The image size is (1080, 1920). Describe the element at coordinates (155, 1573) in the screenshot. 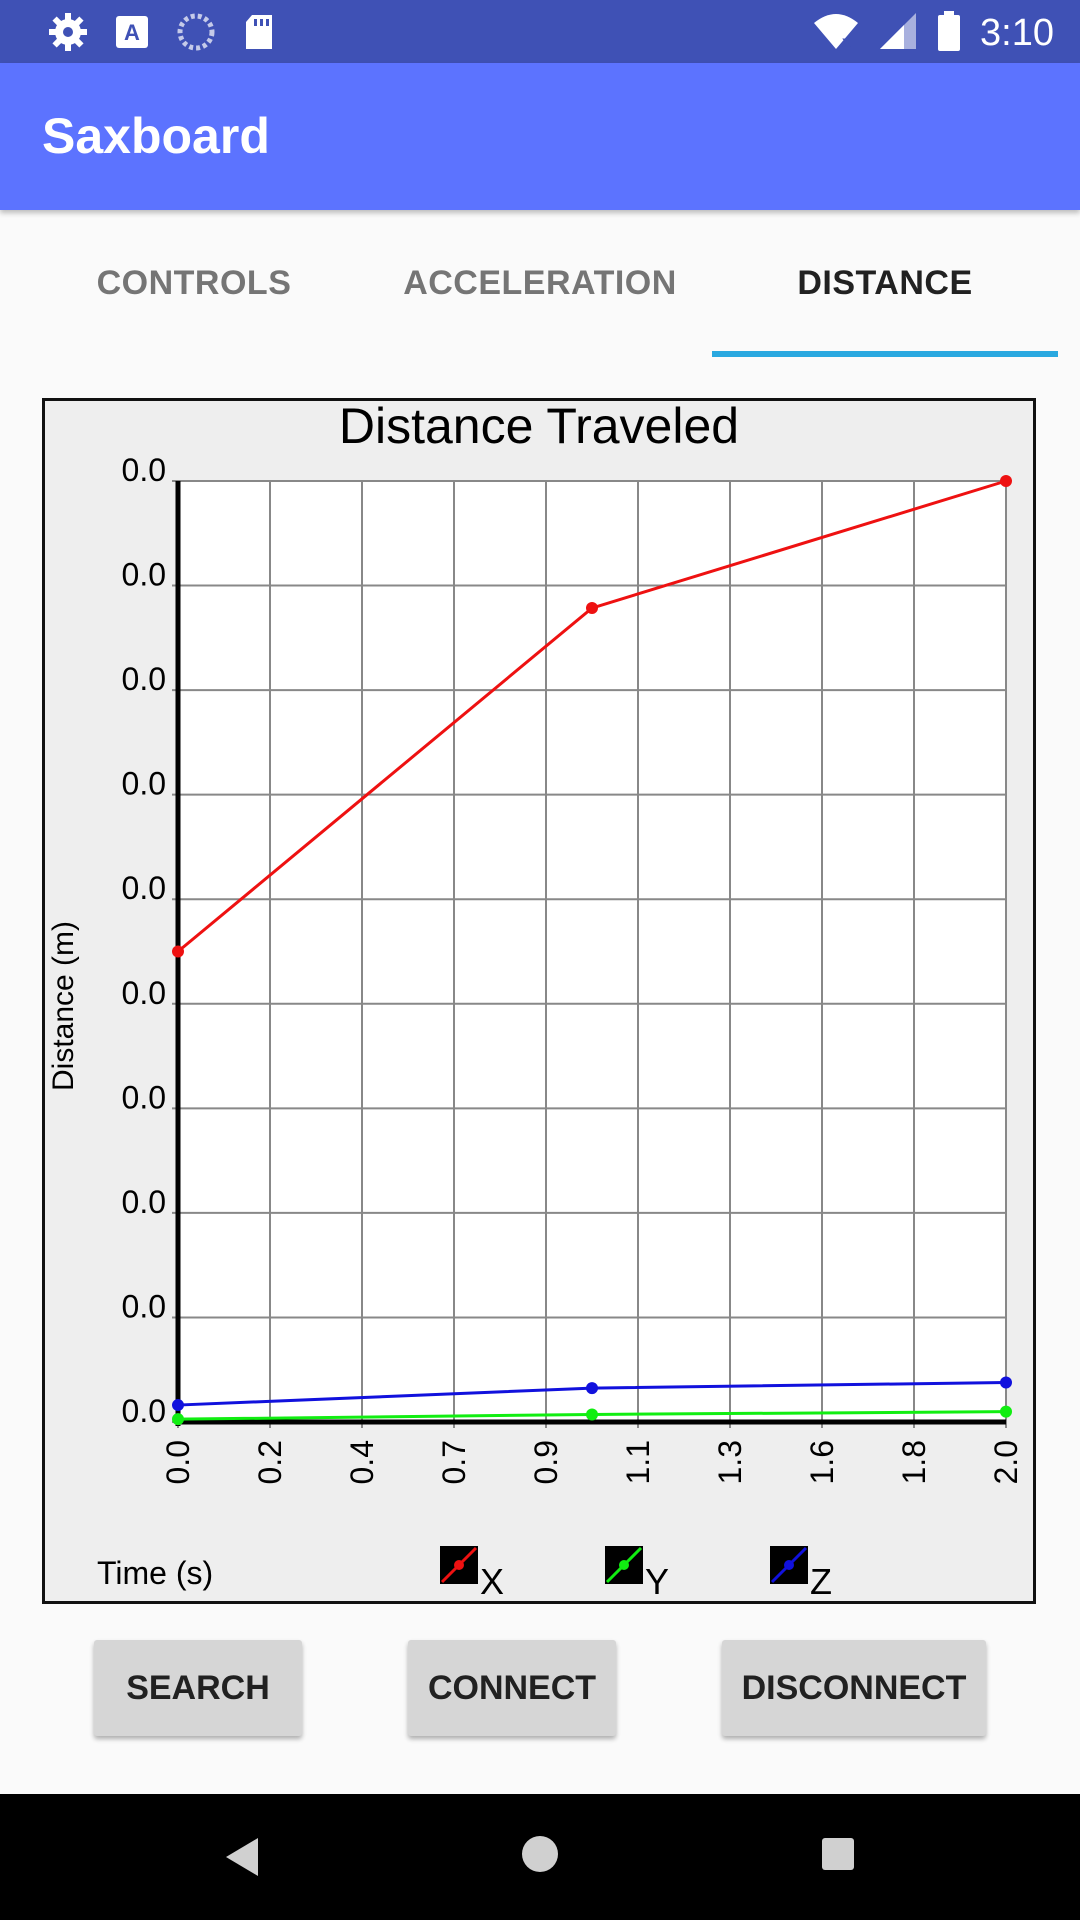

I see `x-axis-label: Time (s)` at that location.